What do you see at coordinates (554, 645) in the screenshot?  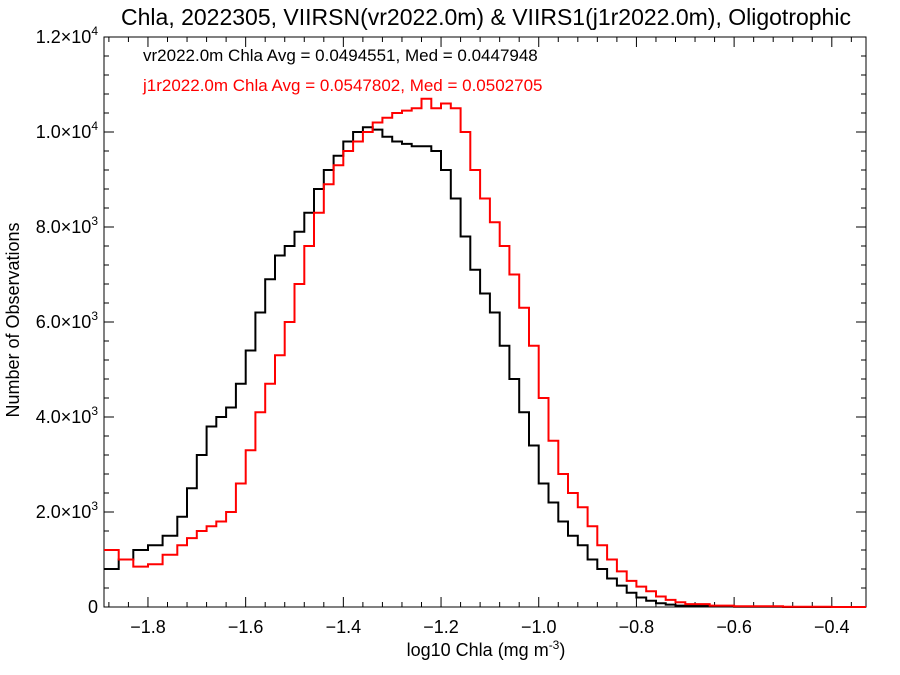 I see `x-axis-label-superscript: -3` at bounding box center [554, 645].